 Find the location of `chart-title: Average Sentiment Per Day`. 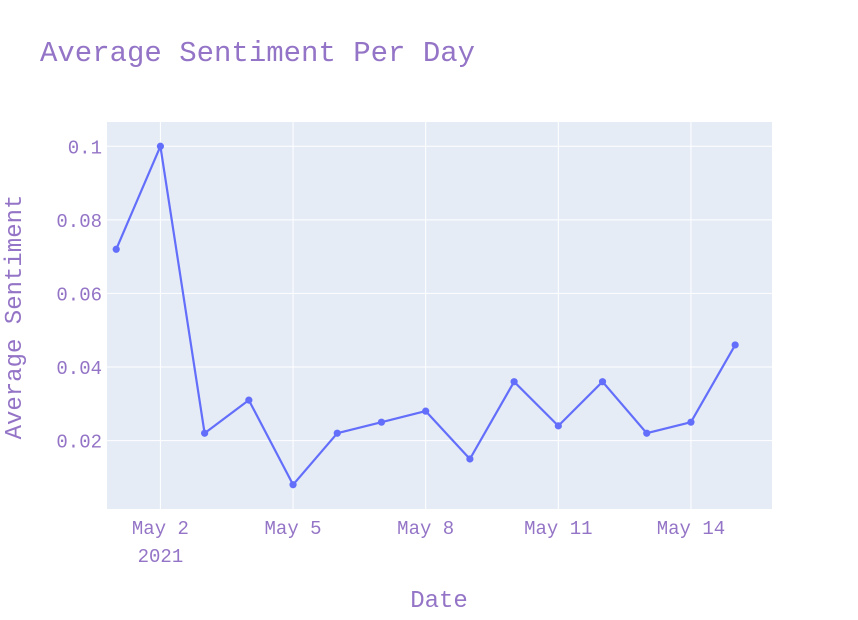

chart-title: Average Sentiment Per Day is located at coordinates (257, 53).